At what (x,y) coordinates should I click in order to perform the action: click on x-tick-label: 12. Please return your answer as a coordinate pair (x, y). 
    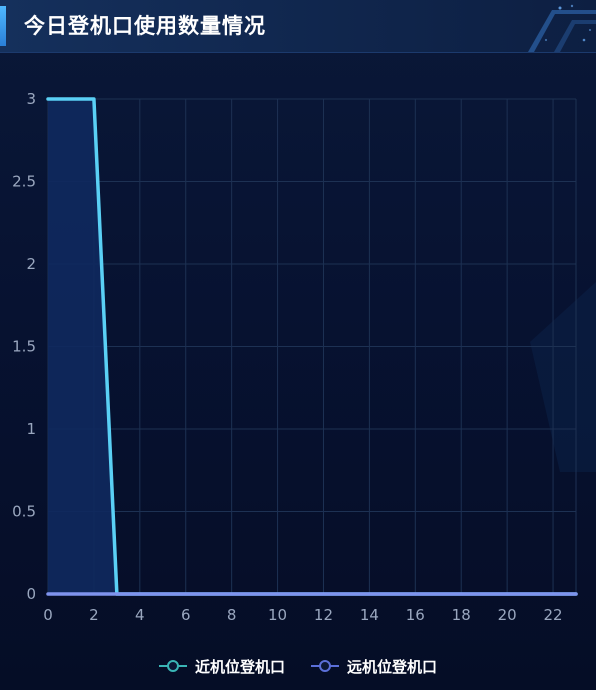
    Looking at the image, I should click on (323, 615).